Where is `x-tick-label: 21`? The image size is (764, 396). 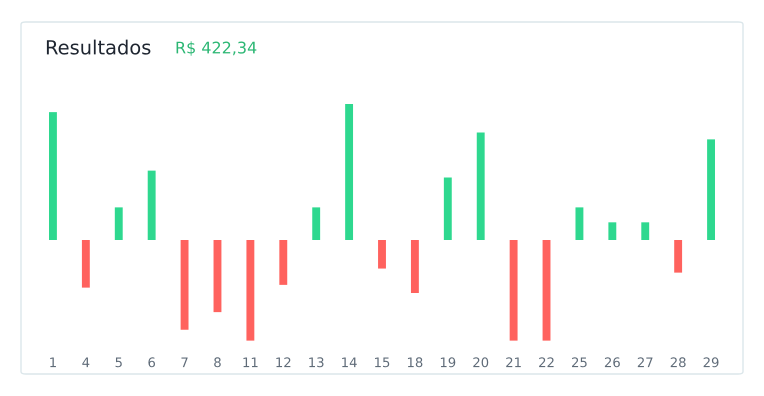
x-tick-label: 21 is located at coordinates (513, 362).